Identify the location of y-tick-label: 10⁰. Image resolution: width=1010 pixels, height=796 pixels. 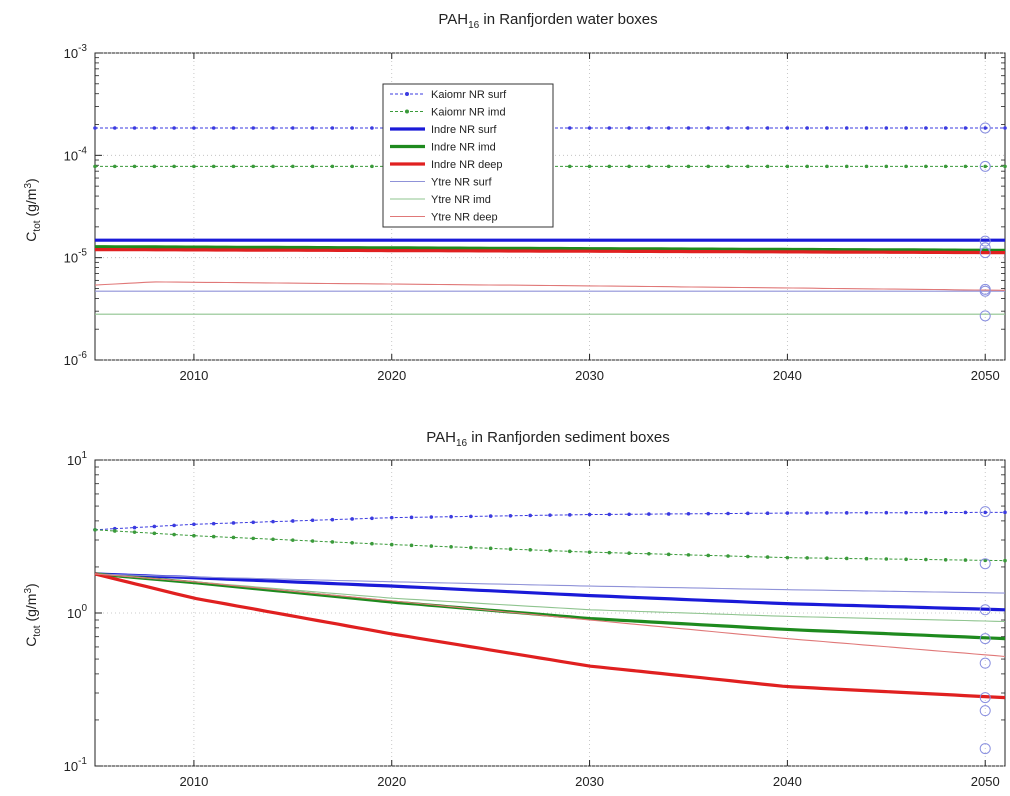
(77, 612).